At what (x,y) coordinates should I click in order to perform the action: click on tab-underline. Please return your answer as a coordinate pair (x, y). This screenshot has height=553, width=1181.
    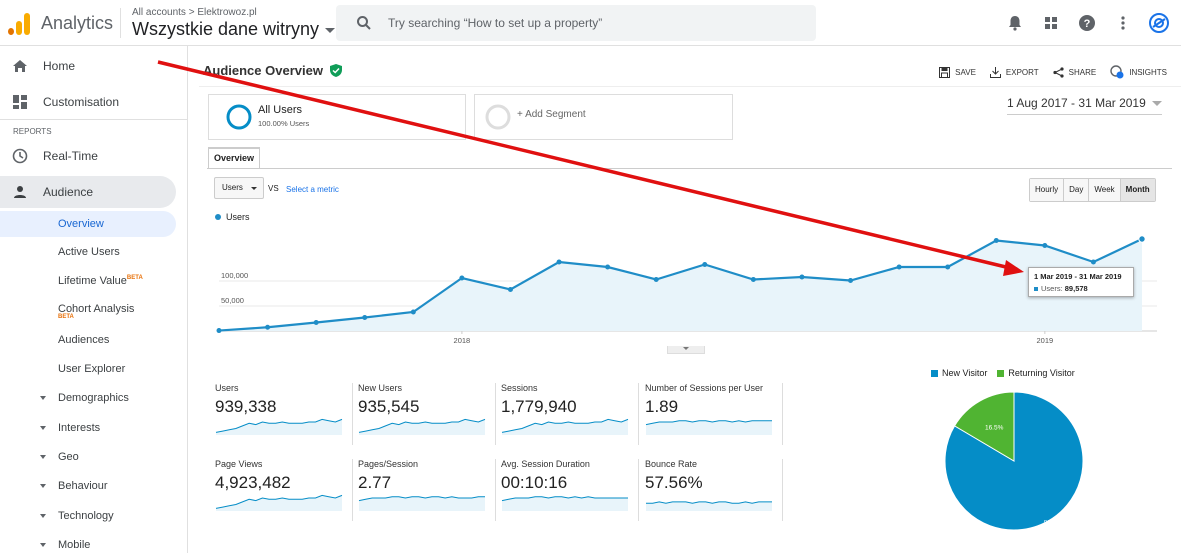
    Looking at the image, I should click on (689, 168).